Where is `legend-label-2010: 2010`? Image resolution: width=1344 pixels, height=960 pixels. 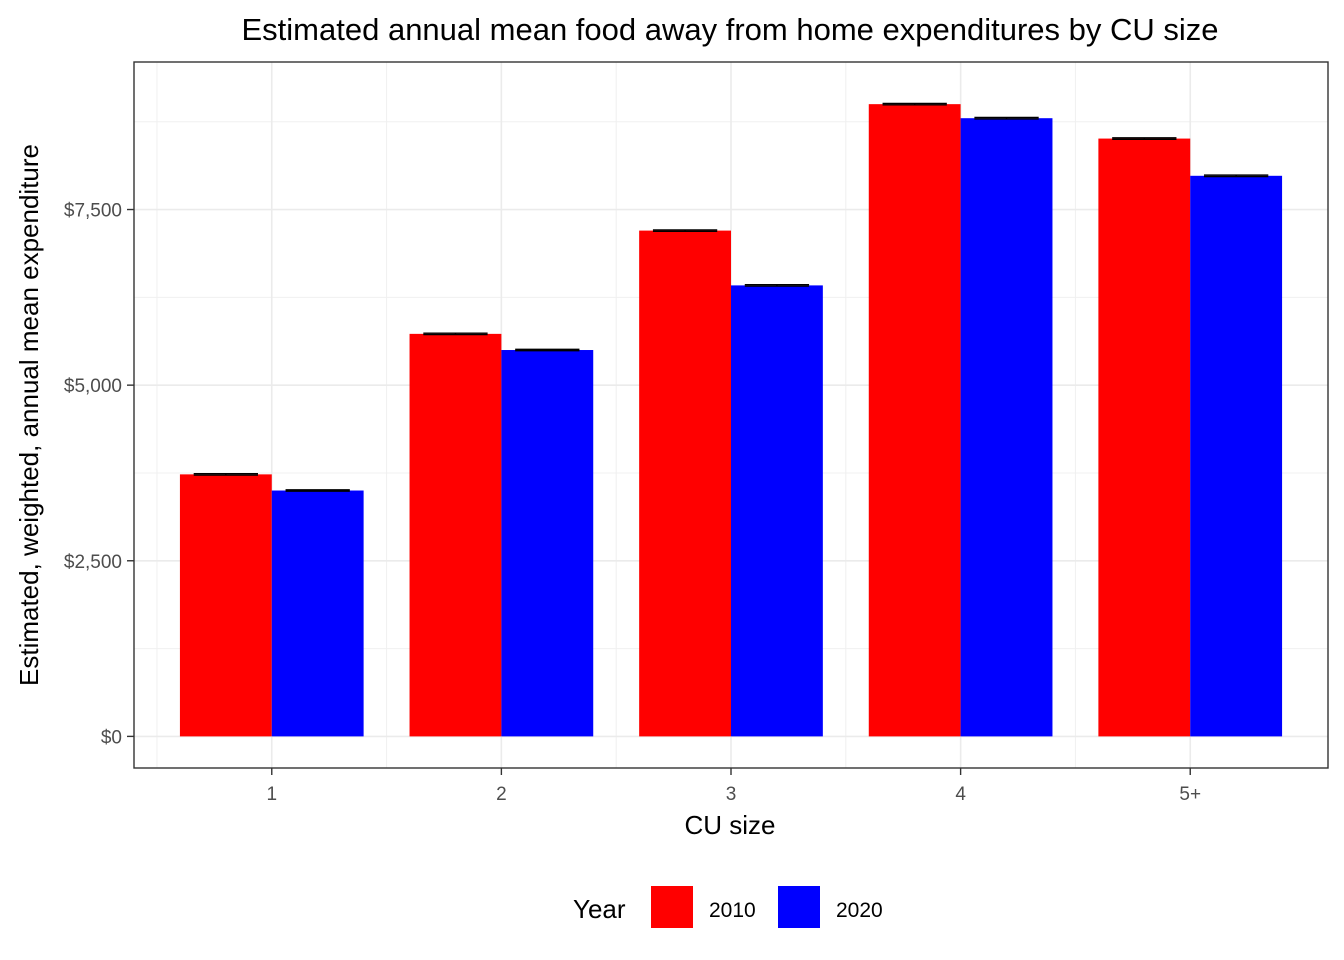 legend-label-2010: 2010 is located at coordinates (732, 910).